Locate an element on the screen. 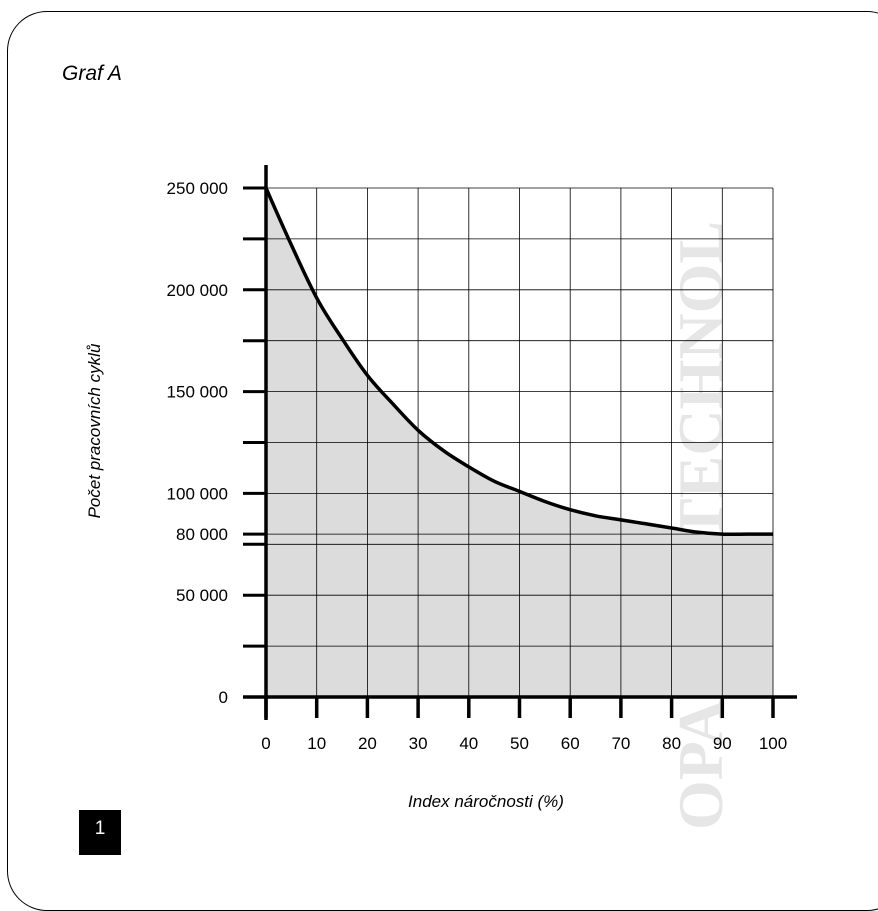 The image size is (878, 911). x-tick-label: 100 is located at coordinates (773, 743).